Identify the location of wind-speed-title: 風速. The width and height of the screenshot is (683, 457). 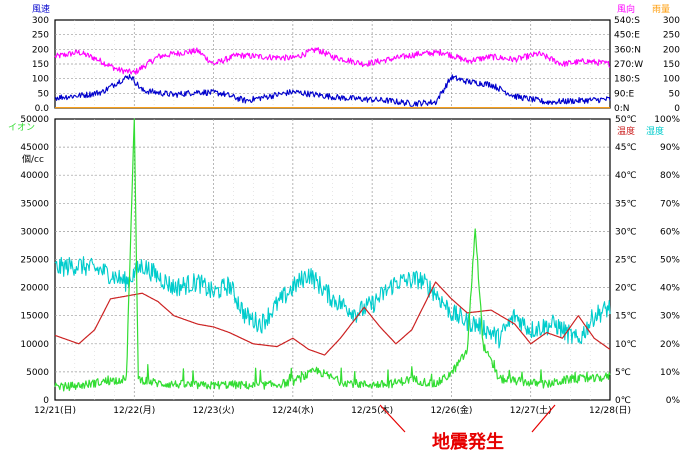
(41, 9).